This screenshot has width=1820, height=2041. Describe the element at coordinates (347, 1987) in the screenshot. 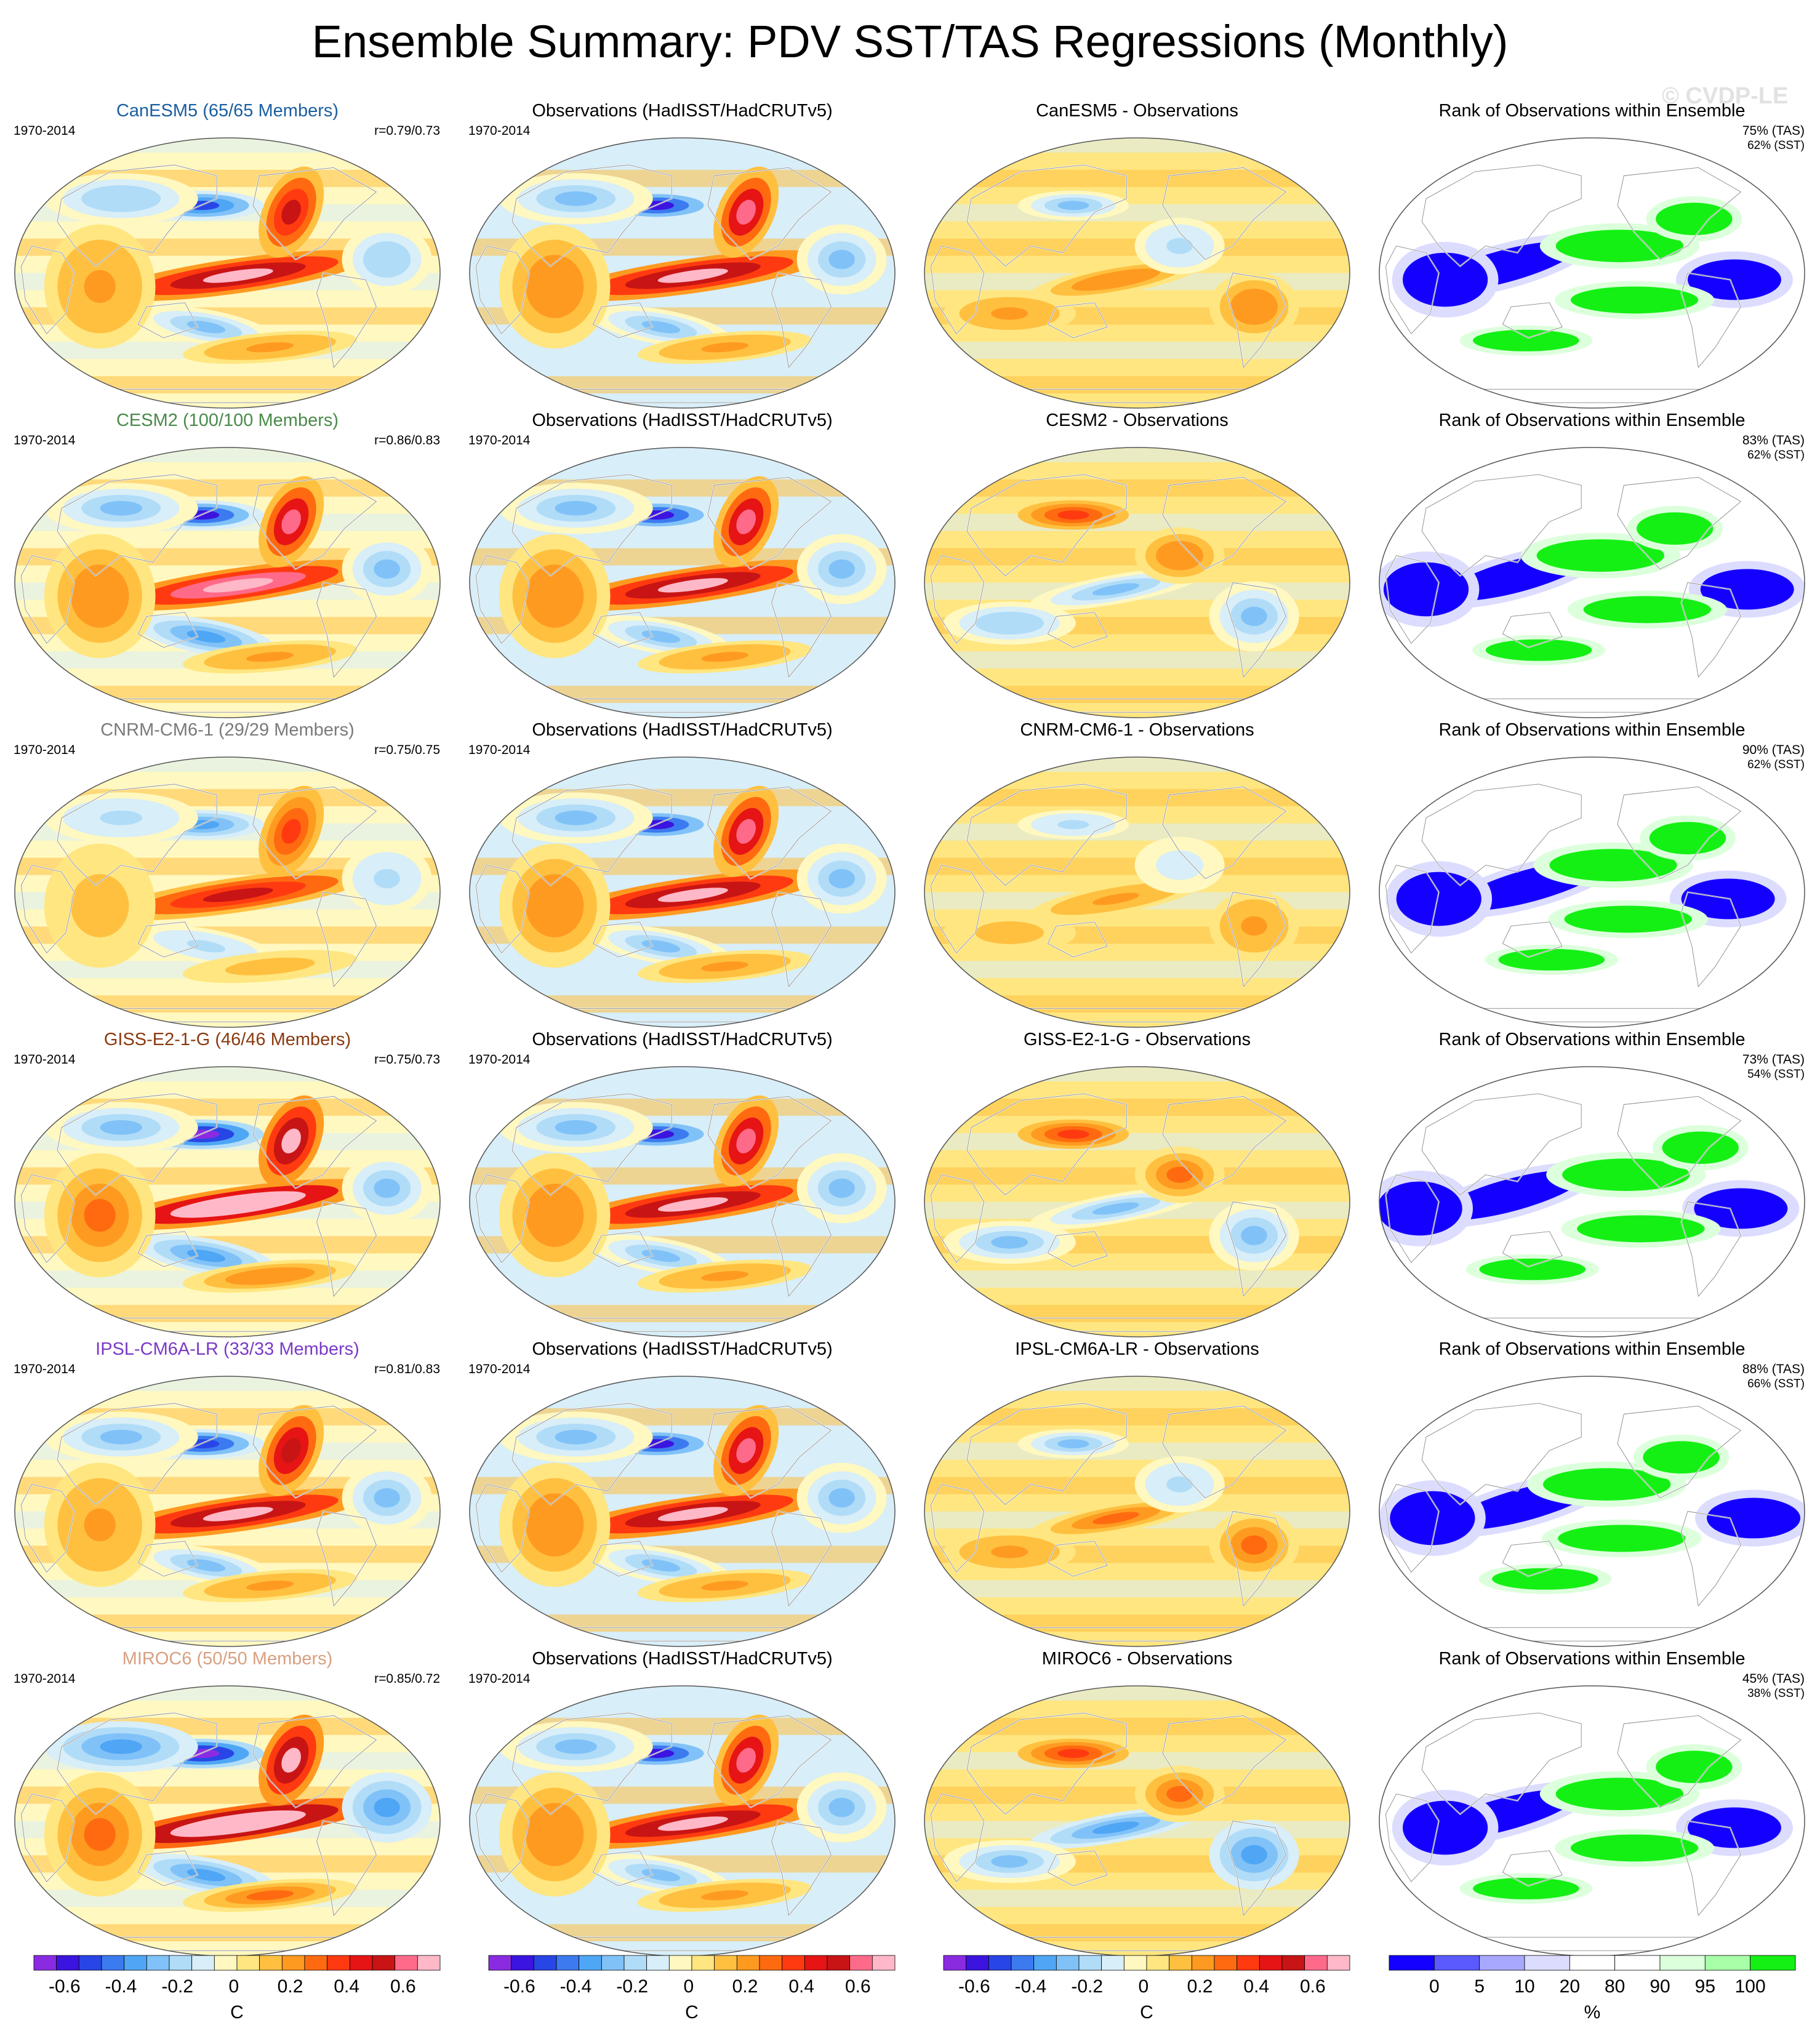

I see `colorbar-tick-label: 0.4` at that location.